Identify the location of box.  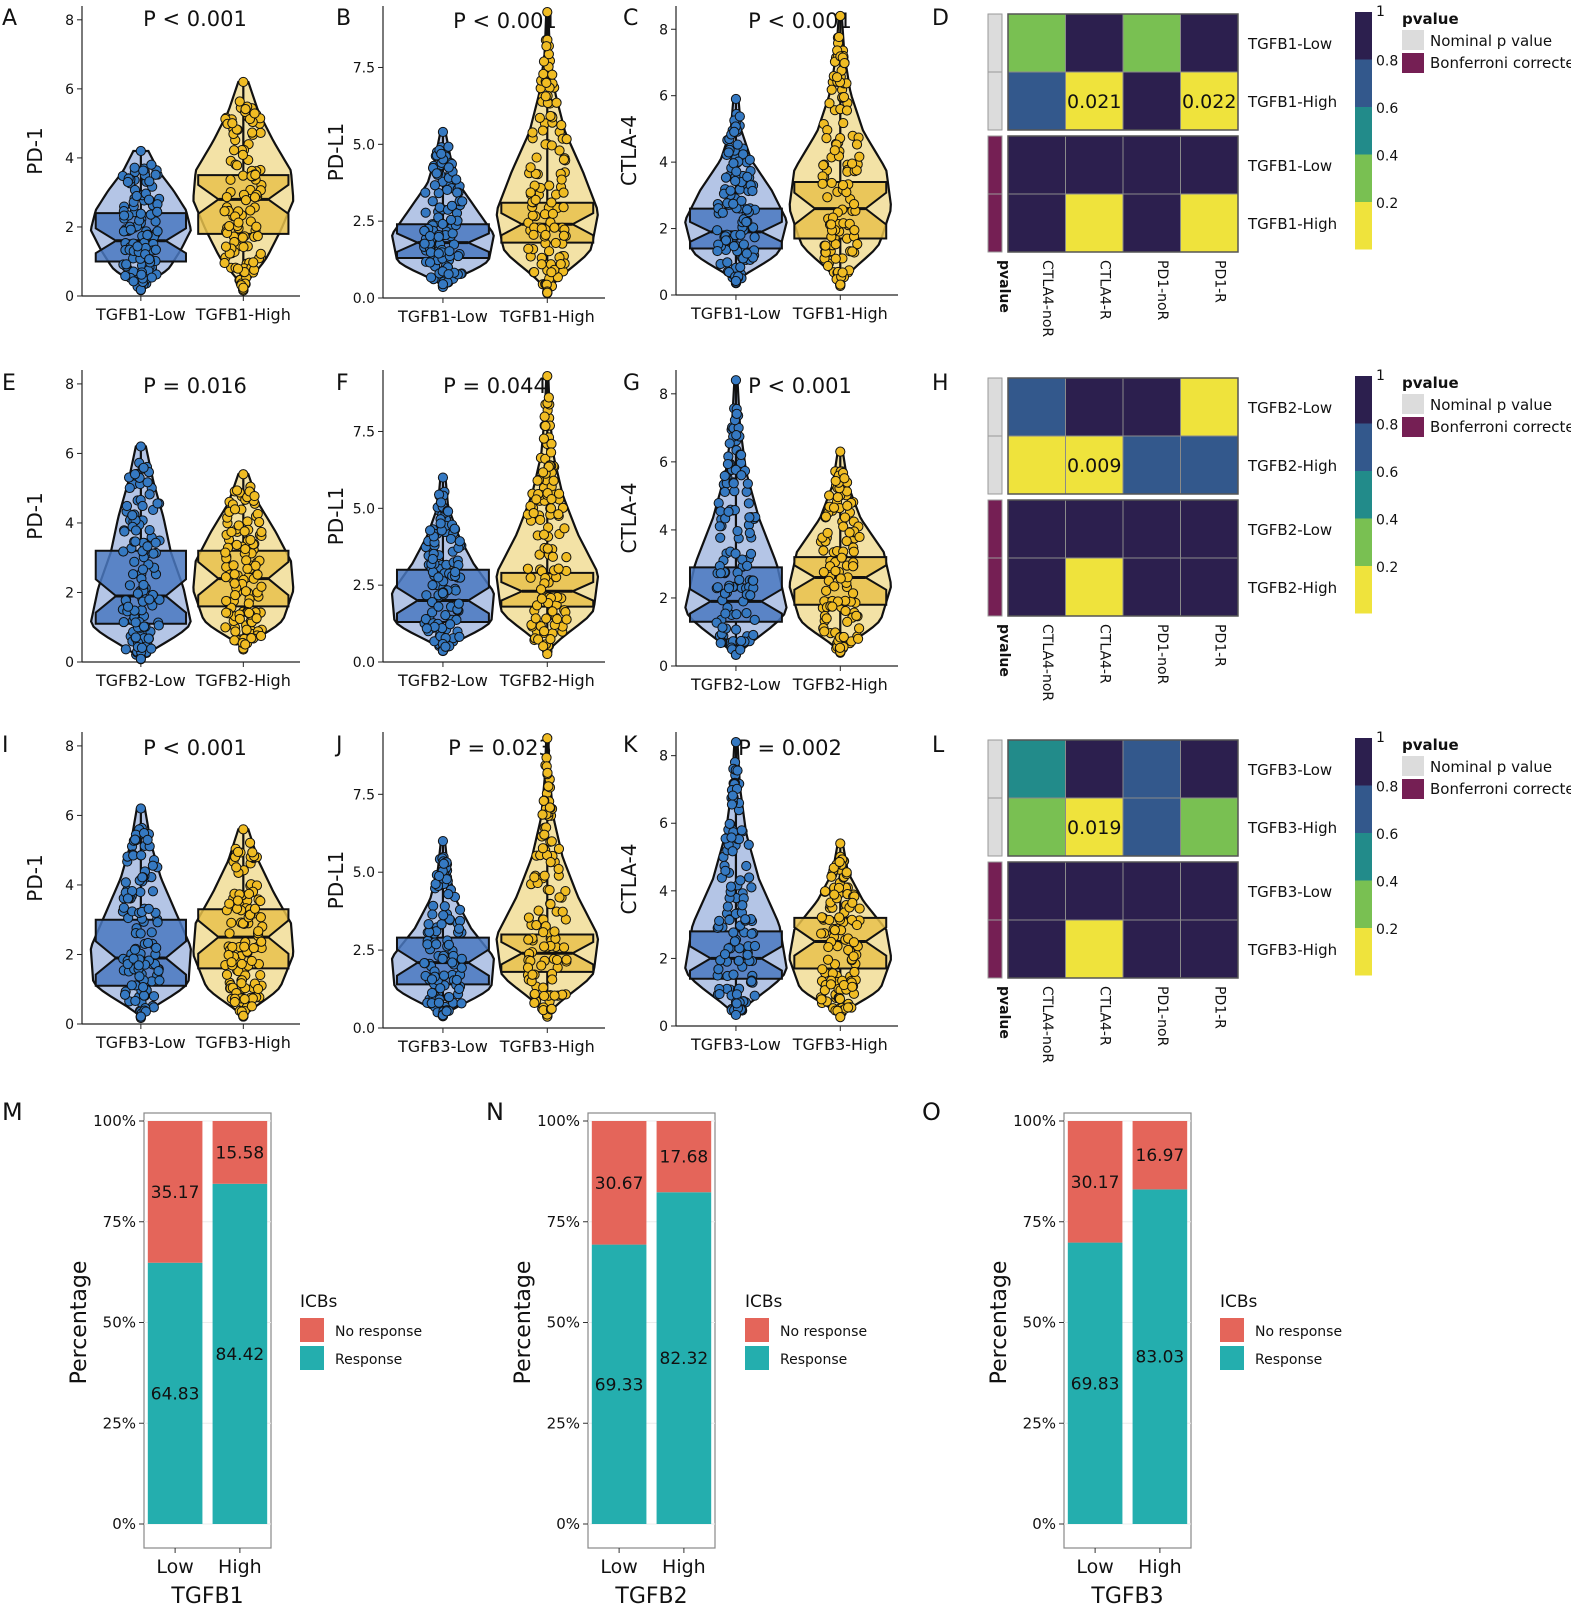
(735, 594).